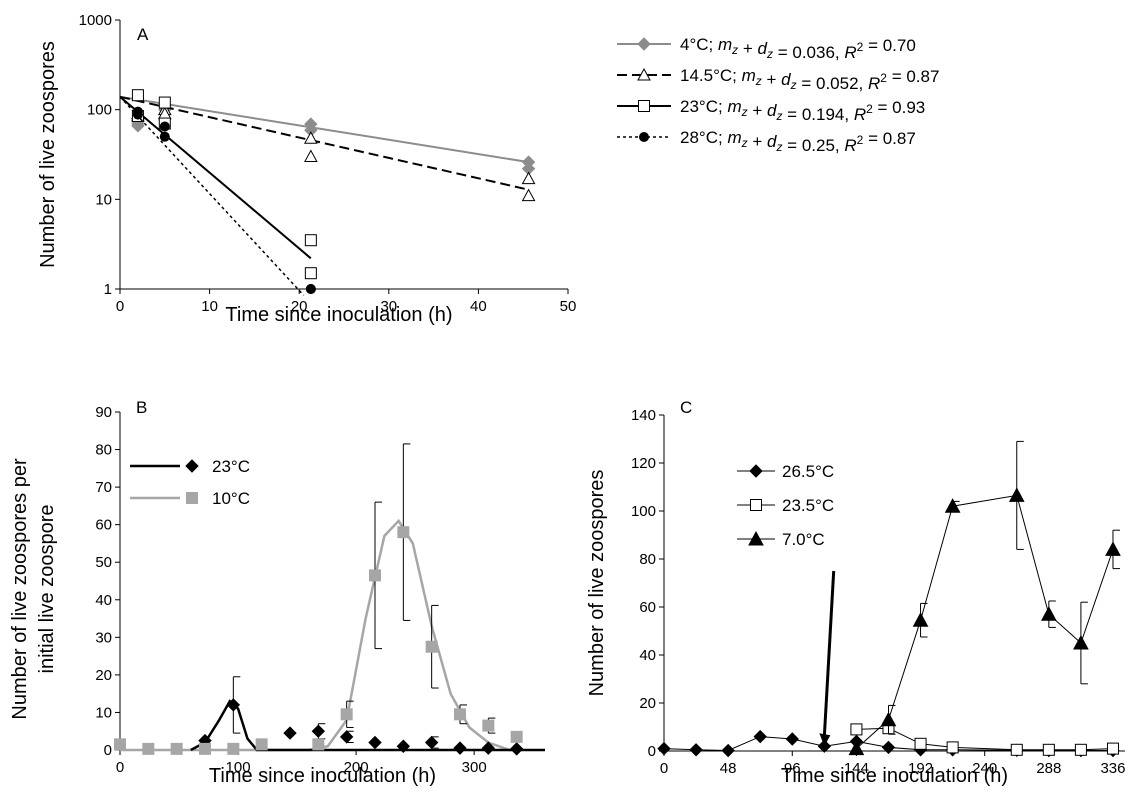 Image resolution: width=1131 pixels, height=793 pixels. What do you see at coordinates (763, 48) in the screenshot?
I see `legend-text-part: d` at bounding box center [763, 48].